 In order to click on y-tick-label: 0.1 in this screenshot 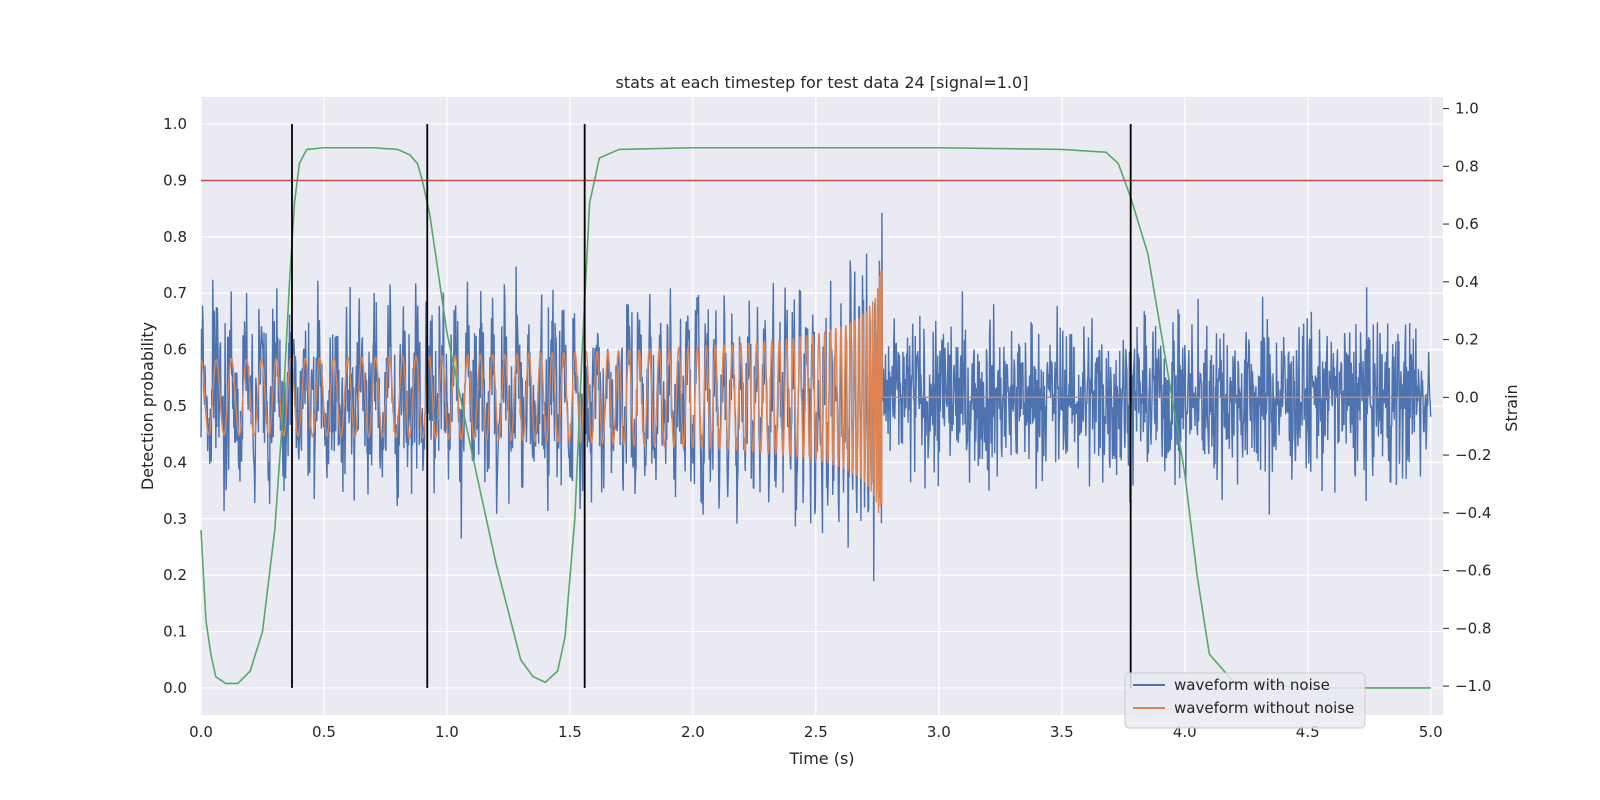, I will do `click(175, 632)`.